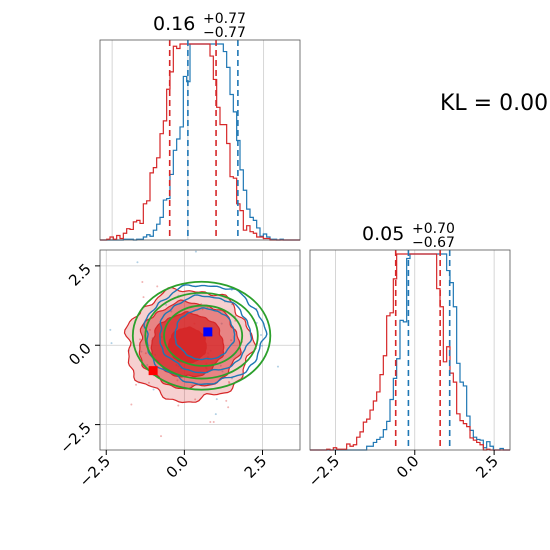  What do you see at coordinates (433, 229) in the screenshot?
I see `panel-3-title-plus: +0.70` at bounding box center [433, 229].